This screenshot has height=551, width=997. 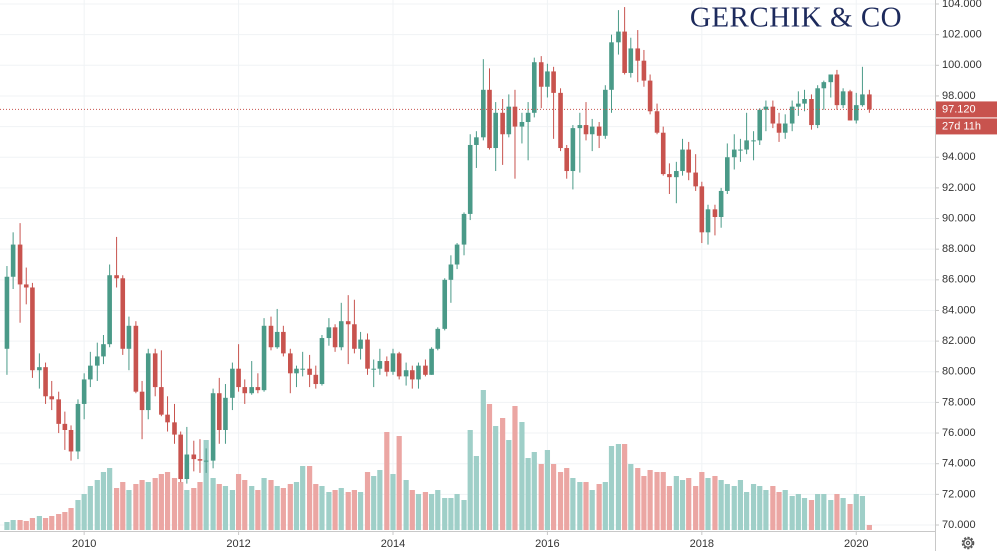 I want to click on y-tick-label: 86.000, so click(x=959, y=280).